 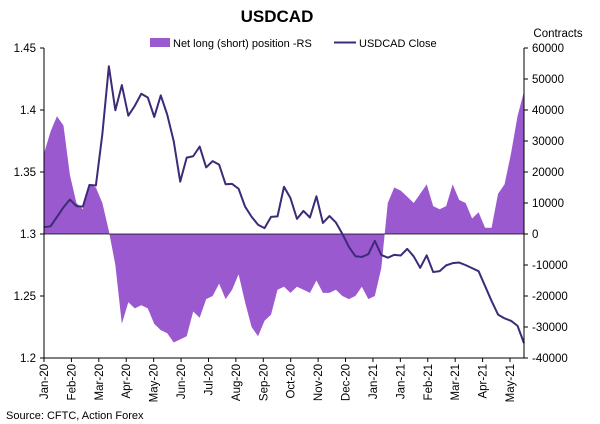 I want to click on x-tick-label: Nov-20, so click(x=319, y=382).